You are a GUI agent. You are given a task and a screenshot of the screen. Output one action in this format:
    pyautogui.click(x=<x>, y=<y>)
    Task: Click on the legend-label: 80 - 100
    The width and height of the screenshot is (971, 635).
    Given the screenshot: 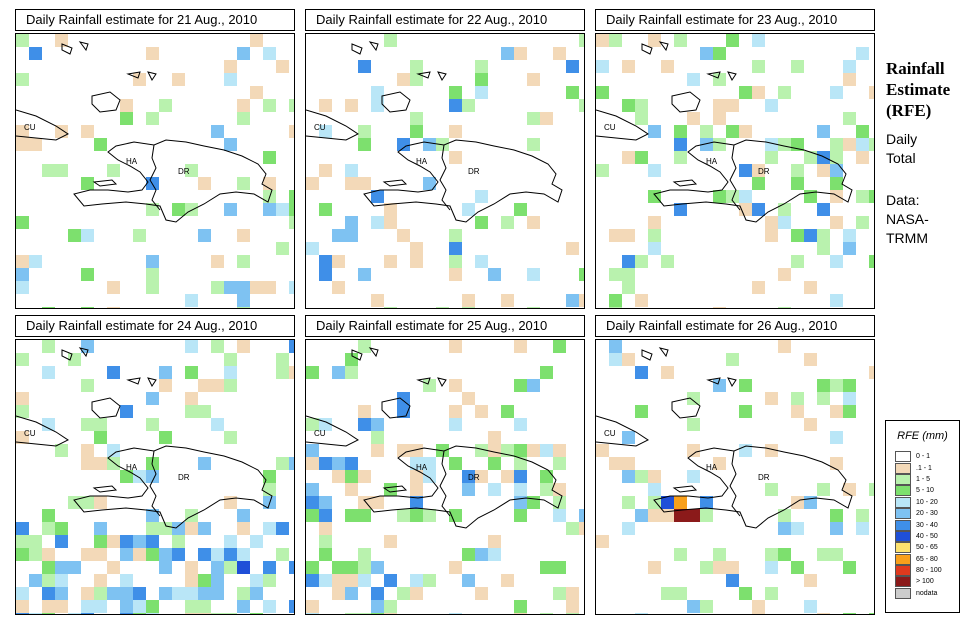 What is the action you would take?
    pyautogui.click(x=929, y=571)
    